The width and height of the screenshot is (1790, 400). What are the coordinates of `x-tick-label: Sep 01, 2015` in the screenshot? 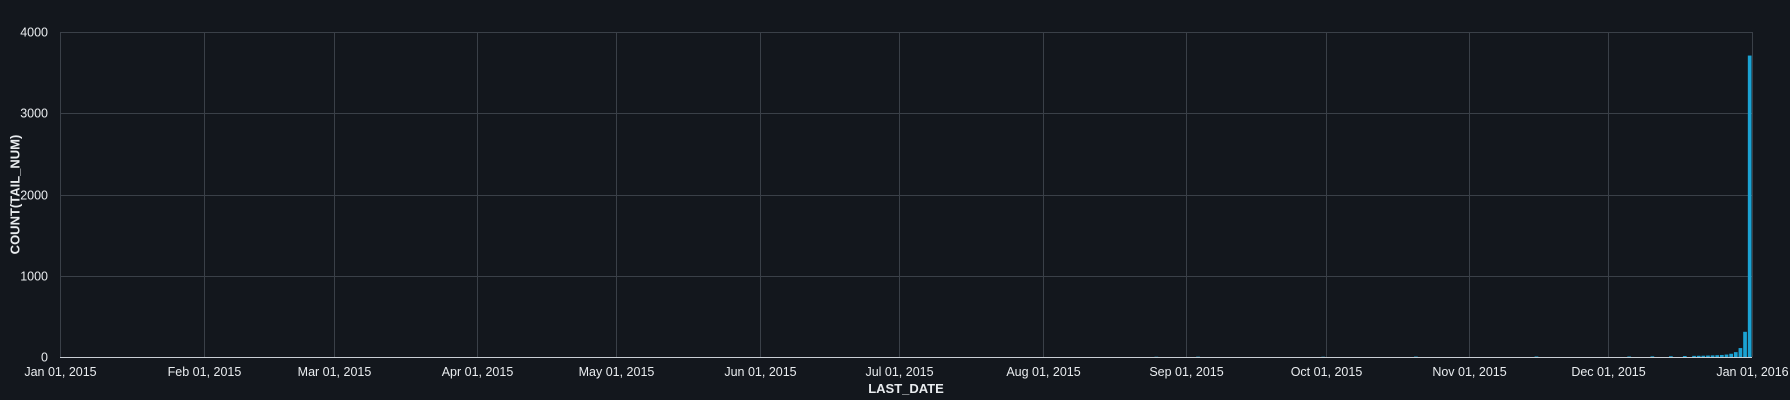 It's located at (1186, 372).